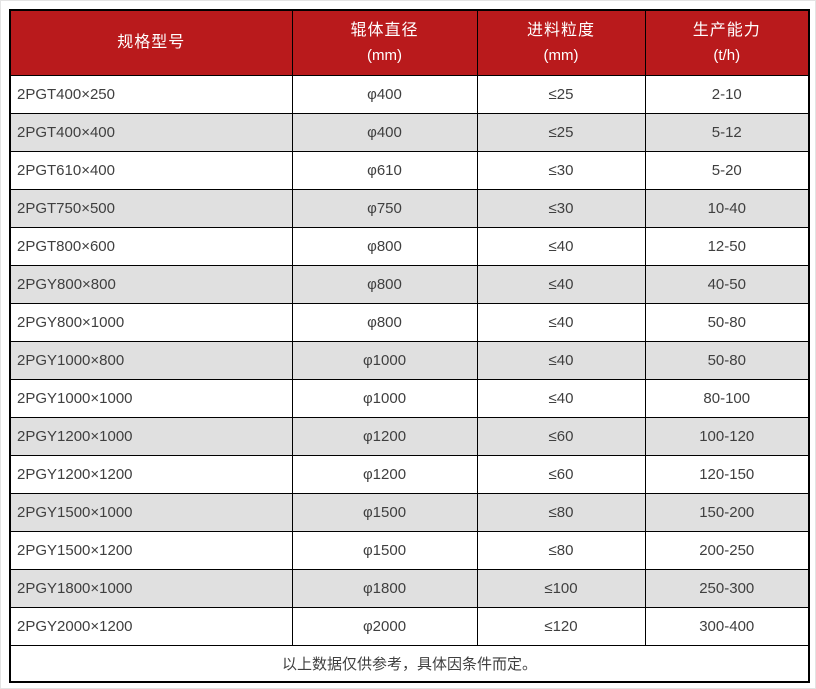 The width and height of the screenshot is (816, 689). What do you see at coordinates (727, 132) in the screenshot?
I see `value-cell: 5-12` at bounding box center [727, 132].